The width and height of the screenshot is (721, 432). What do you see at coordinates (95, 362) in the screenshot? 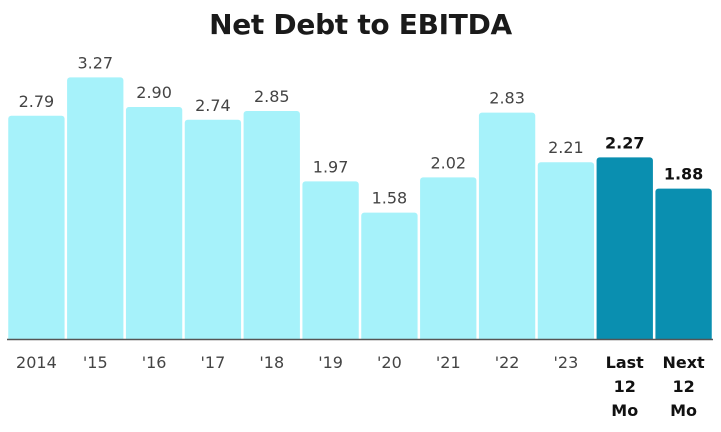
I see `x-tick-label-1: '15` at bounding box center [95, 362].